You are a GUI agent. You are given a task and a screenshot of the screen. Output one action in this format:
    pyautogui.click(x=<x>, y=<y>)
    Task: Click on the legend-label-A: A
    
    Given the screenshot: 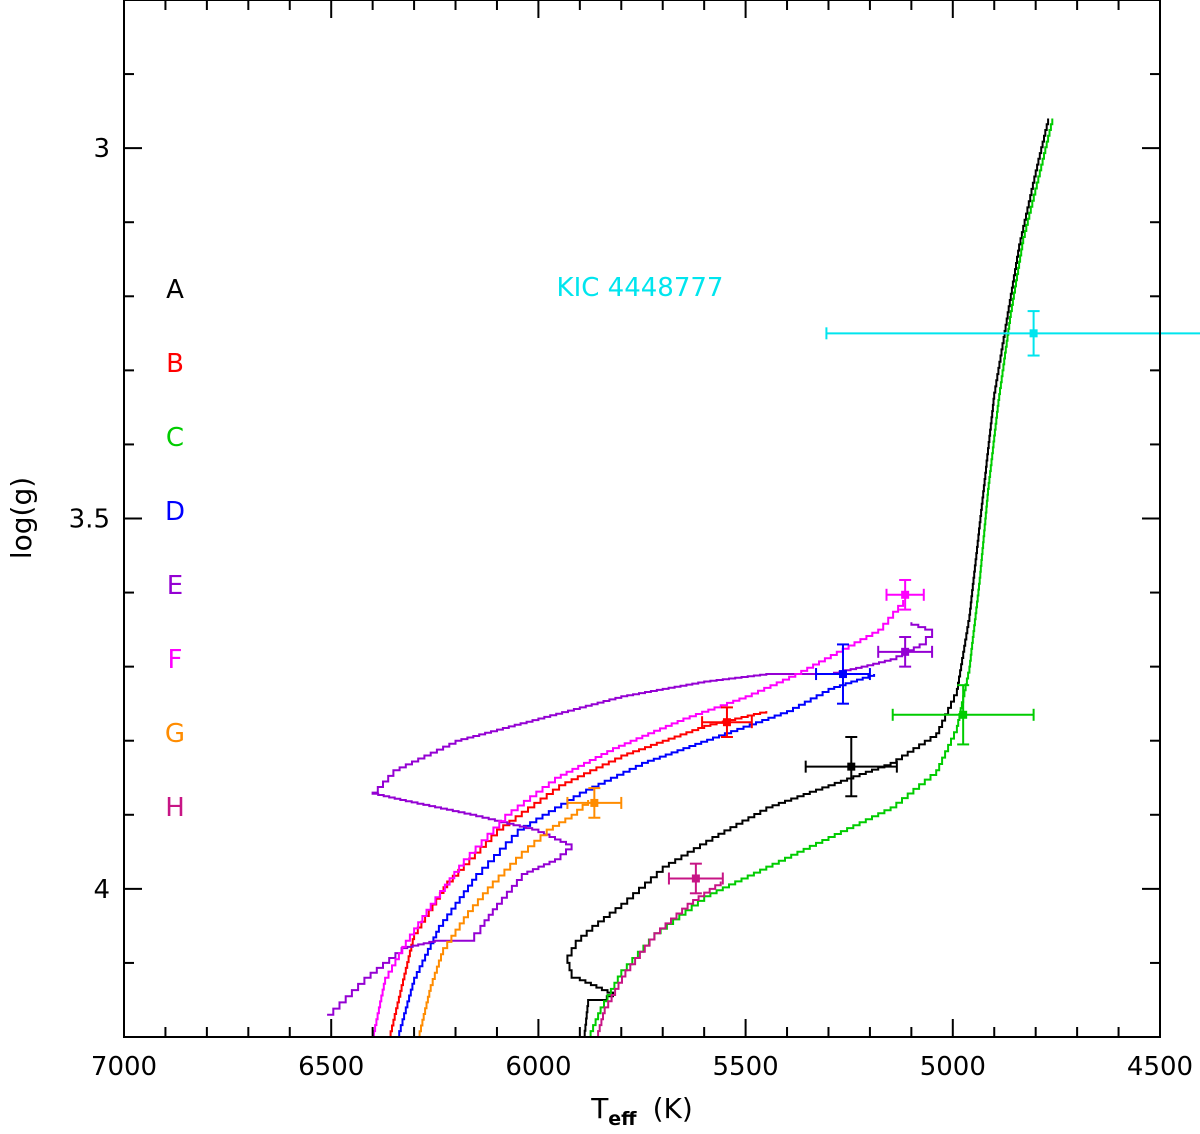 What is the action you would take?
    pyautogui.click(x=175, y=290)
    